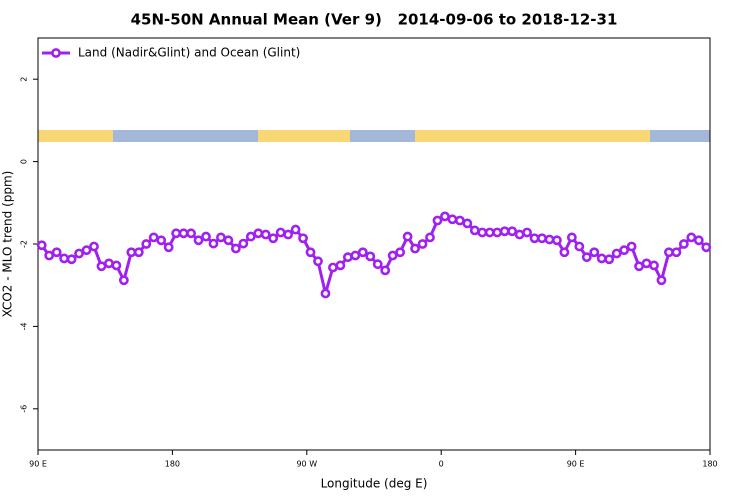 This screenshot has height=504, width=750. What do you see at coordinates (374, 136) in the screenshot?
I see `map-strip` at bounding box center [374, 136].